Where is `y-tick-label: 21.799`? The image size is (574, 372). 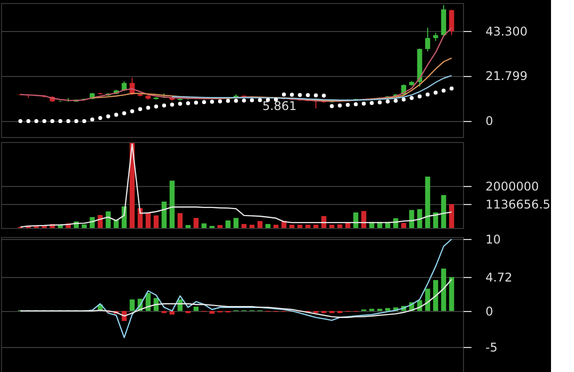 y-tick-label: 21.799 is located at coordinates (507, 76).